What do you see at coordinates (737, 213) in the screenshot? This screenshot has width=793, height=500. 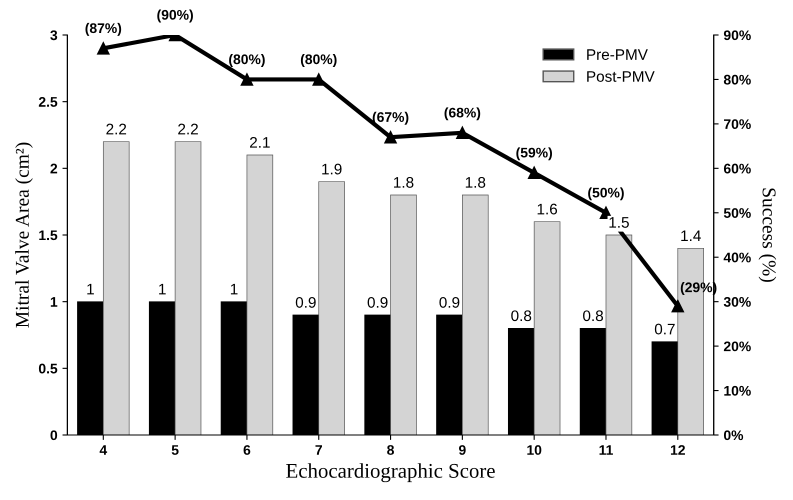 I see `y2-tick-label: 50%` at bounding box center [737, 213].